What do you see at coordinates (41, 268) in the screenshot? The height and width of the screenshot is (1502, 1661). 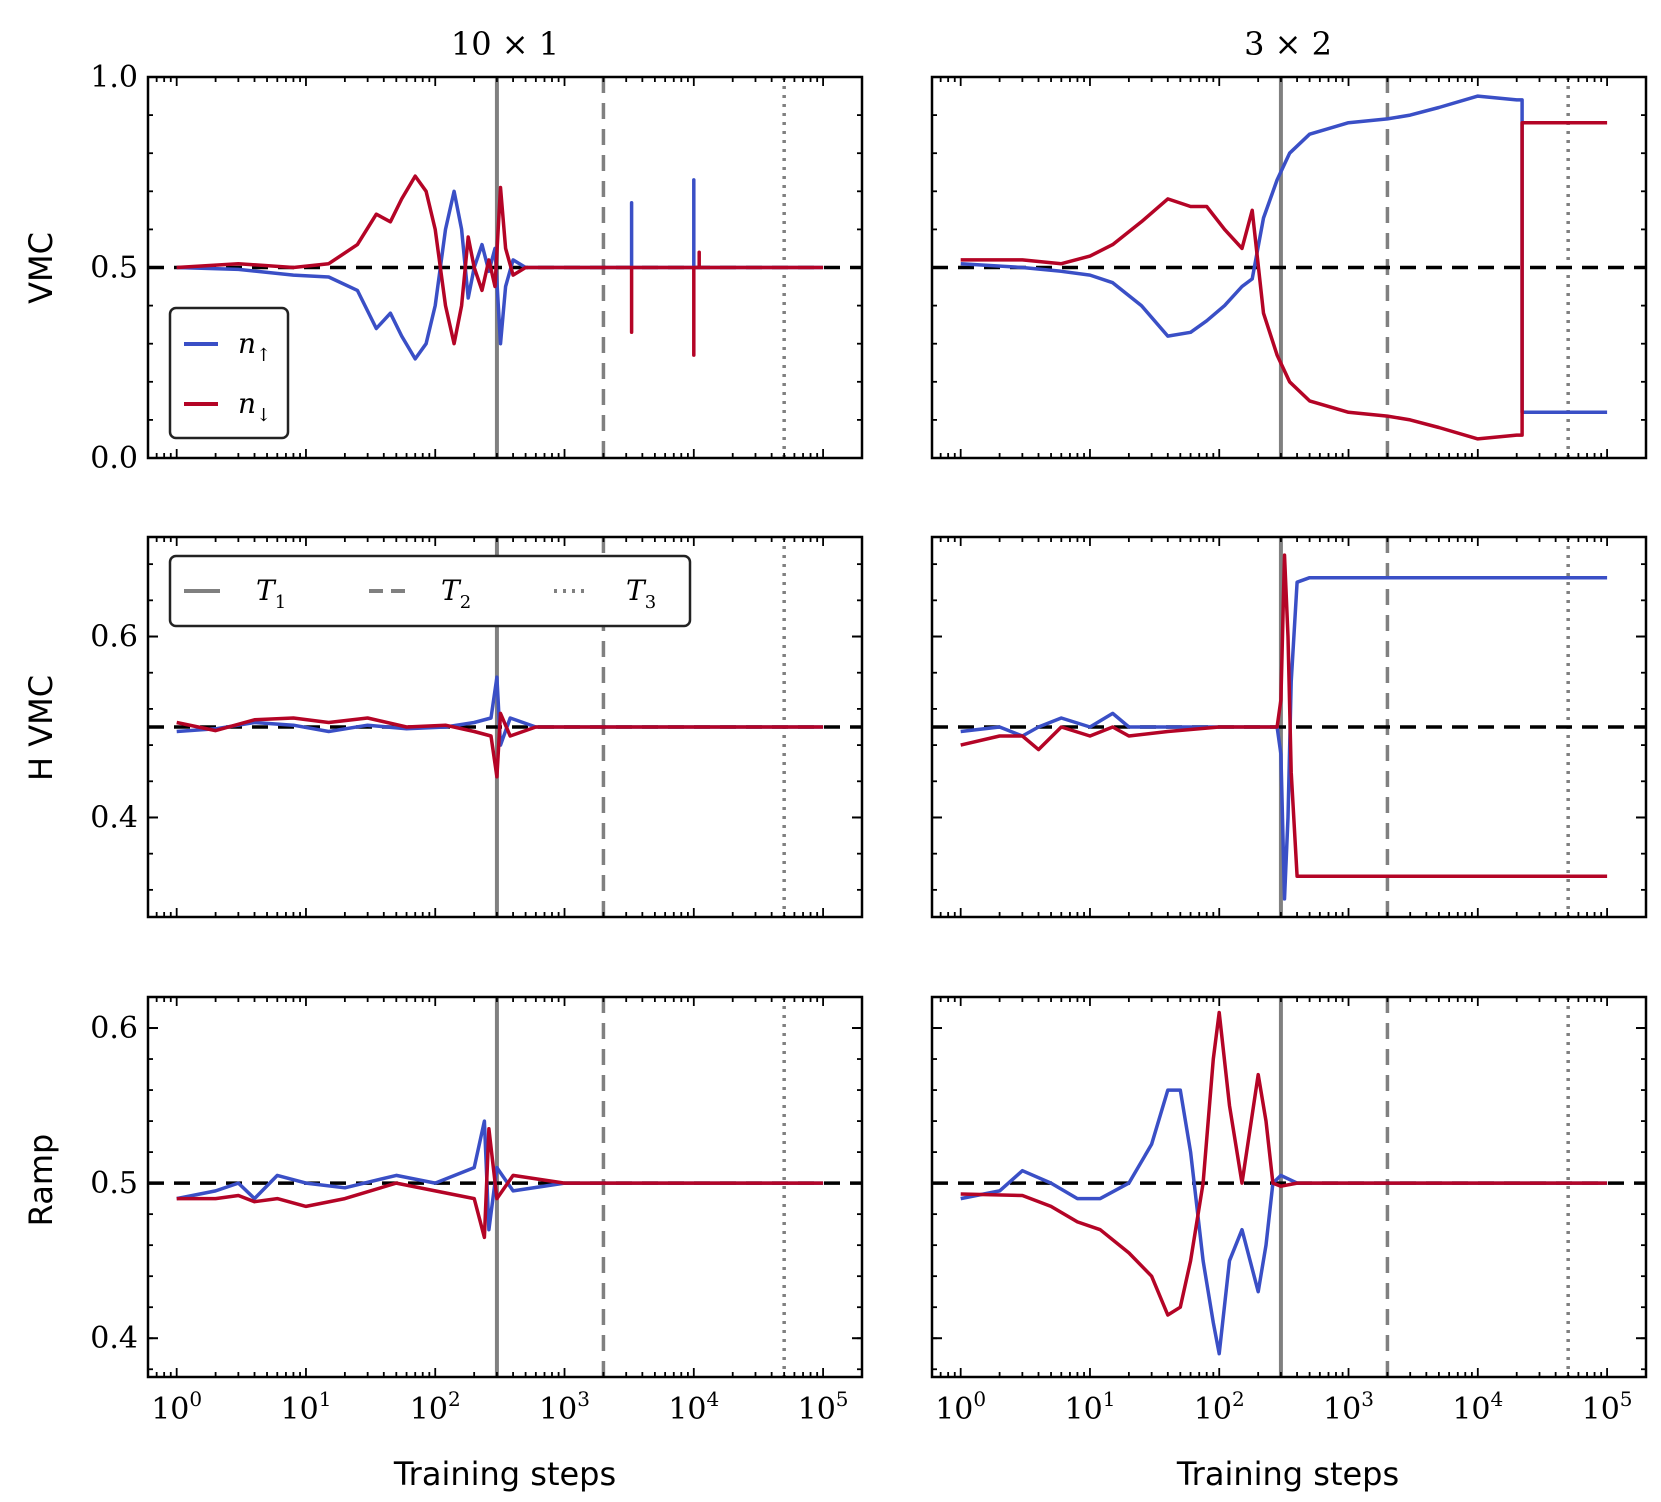 I see `row-label-vmc: VMC` at bounding box center [41, 268].